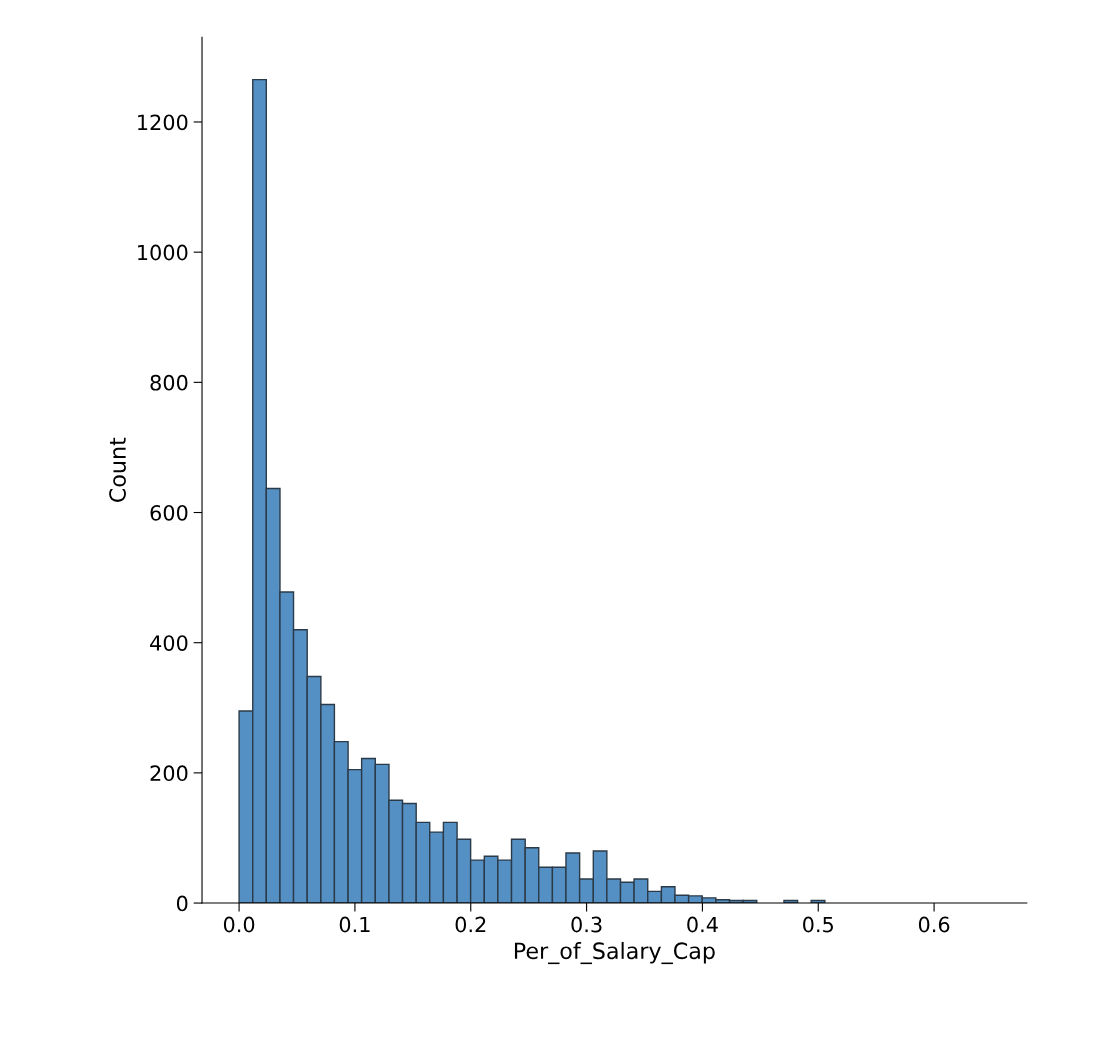 The width and height of the screenshot is (1110, 1038). Describe the element at coordinates (354, 924) in the screenshot. I see `x-tick-label: 0.1` at that location.